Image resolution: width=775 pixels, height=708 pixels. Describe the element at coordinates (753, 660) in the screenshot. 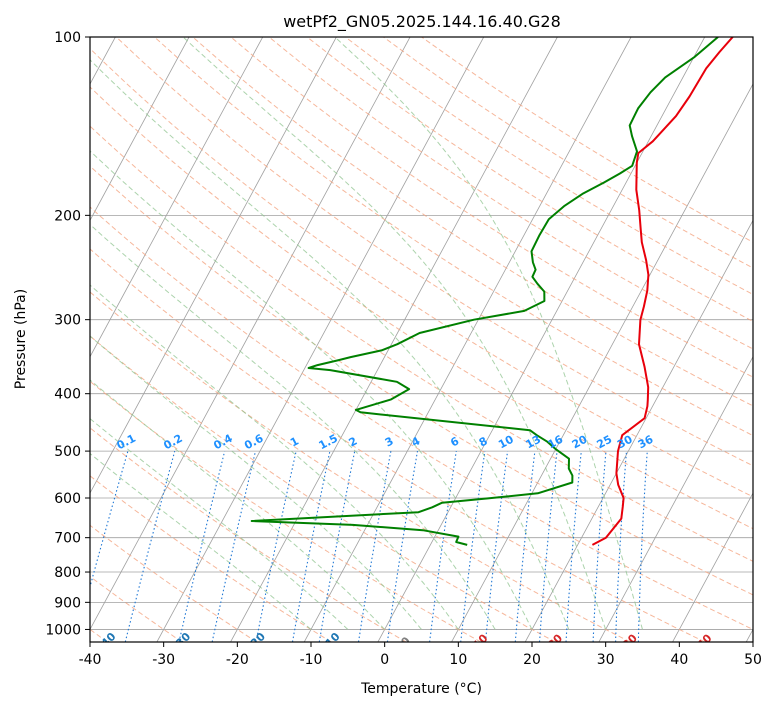

I see `x-tick-label: 50` at that location.